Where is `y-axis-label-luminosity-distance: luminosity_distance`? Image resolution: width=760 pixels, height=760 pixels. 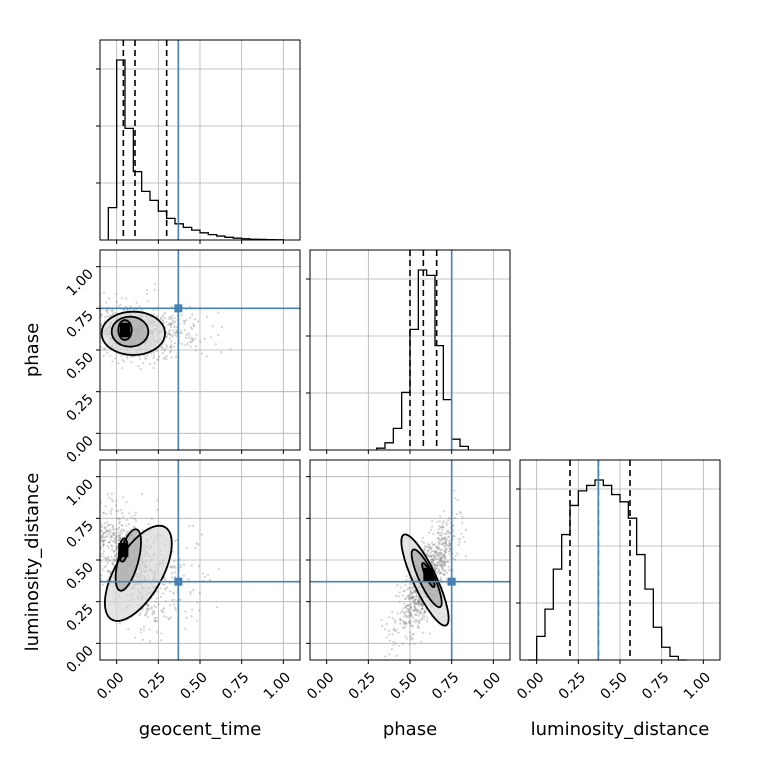 y-axis-label-luminosity-distance: luminosity_distance is located at coordinates (32, 562).